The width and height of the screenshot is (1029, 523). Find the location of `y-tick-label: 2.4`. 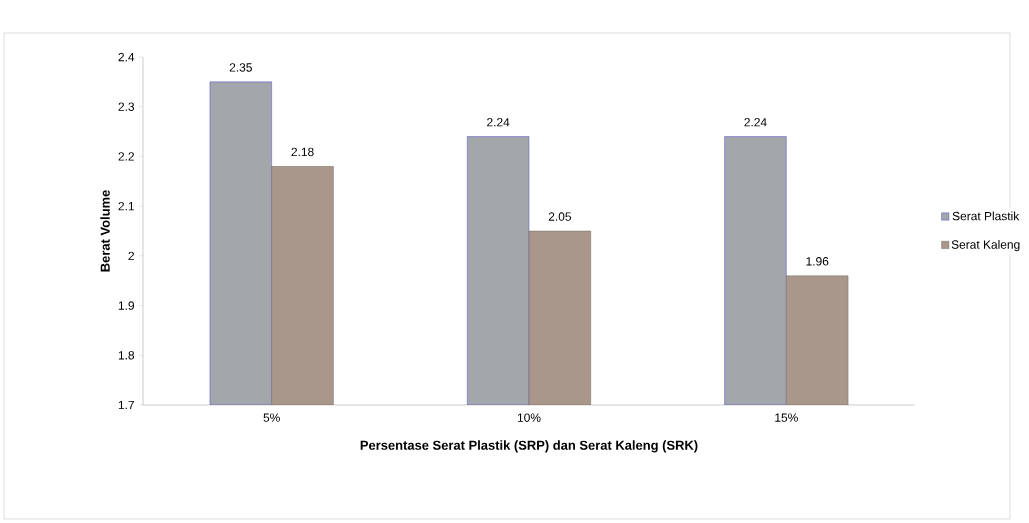

y-tick-label: 2.4 is located at coordinates (126, 57).